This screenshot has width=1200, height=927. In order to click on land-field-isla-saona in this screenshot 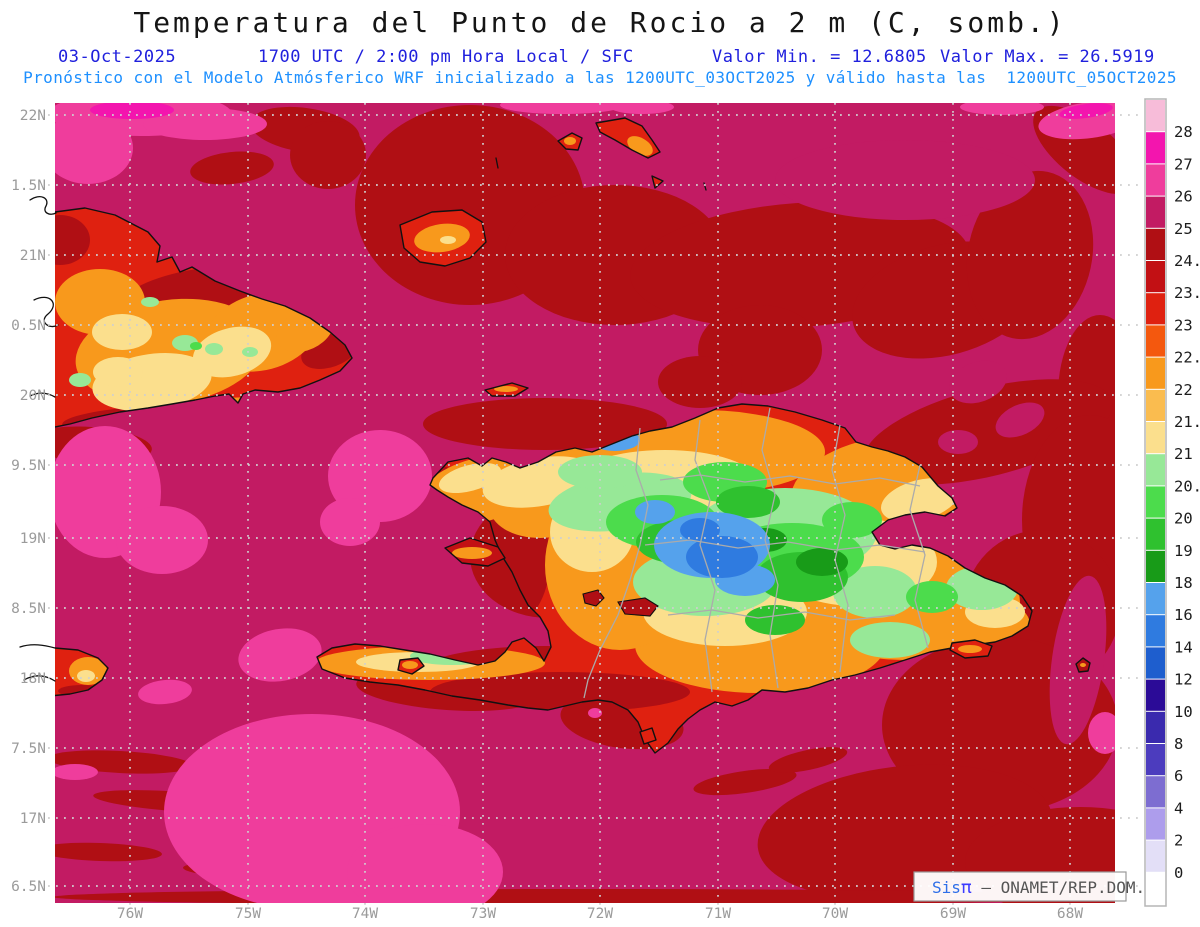, I will do `click(970, 649)`.